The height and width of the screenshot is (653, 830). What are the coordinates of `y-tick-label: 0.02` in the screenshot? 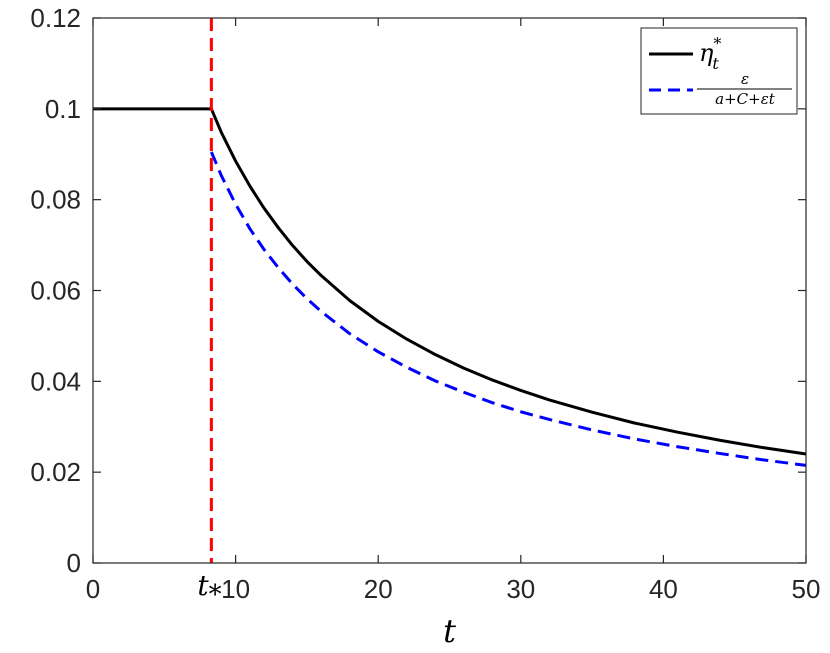 It's located at (55, 472).